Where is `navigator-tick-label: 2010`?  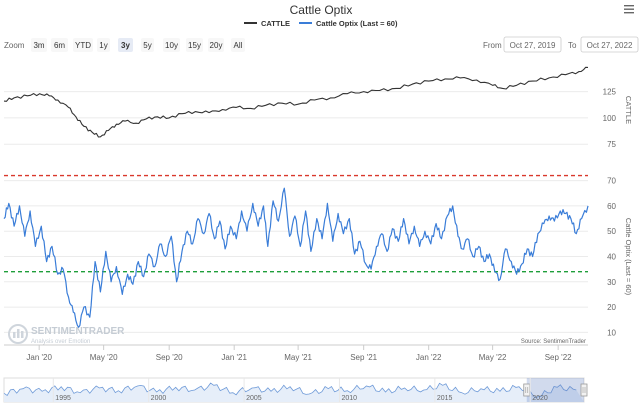 navigator-tick-label: 2010 is located at coordinates (349, 398).